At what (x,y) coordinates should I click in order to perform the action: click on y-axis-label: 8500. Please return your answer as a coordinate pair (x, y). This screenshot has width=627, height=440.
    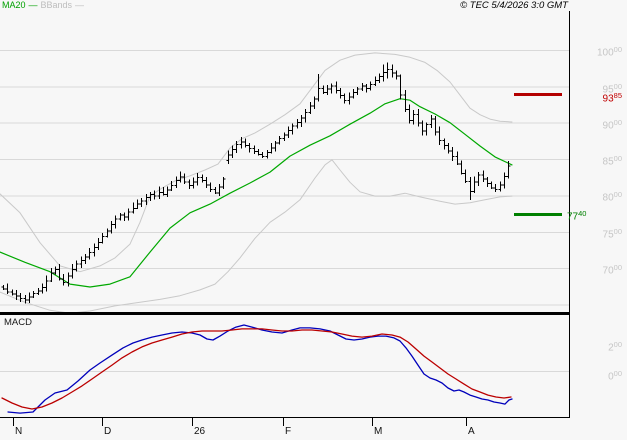
    Looking at the image, I should click on (612, 161).